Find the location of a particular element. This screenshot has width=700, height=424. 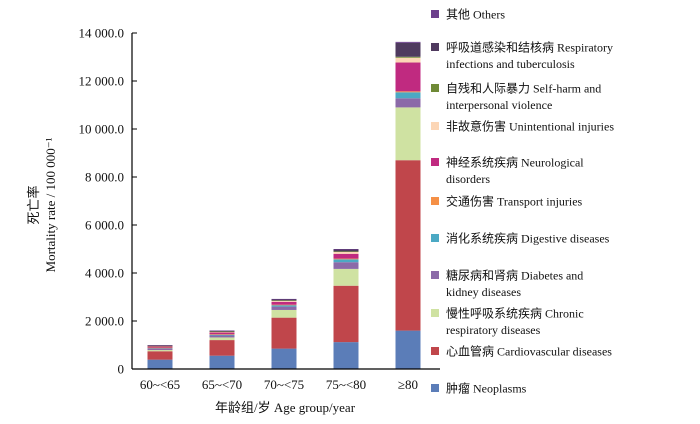

x-tick-label: 75~<80 is located at coordinates (346, 384).